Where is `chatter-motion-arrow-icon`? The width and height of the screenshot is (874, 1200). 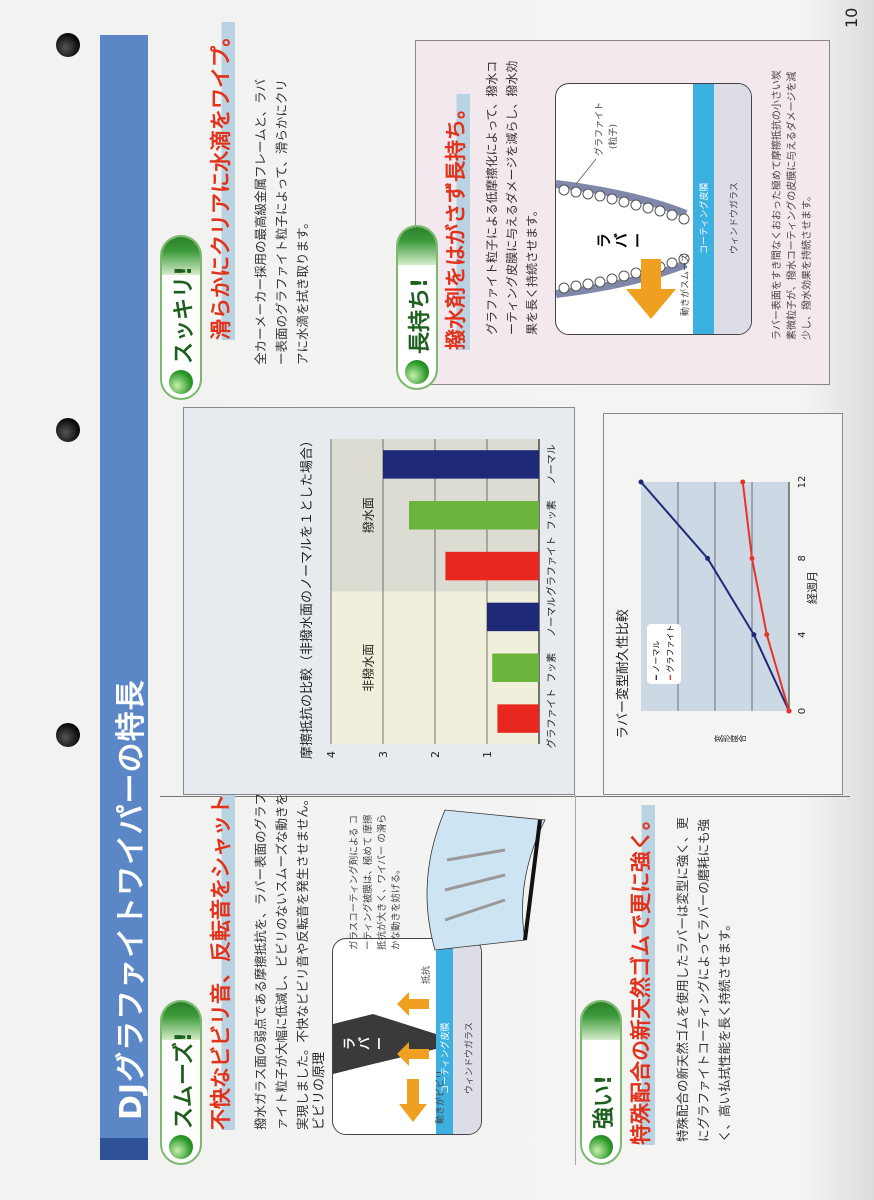
chatter-motion-arrow-icon is located at coordinates (413, 1100).